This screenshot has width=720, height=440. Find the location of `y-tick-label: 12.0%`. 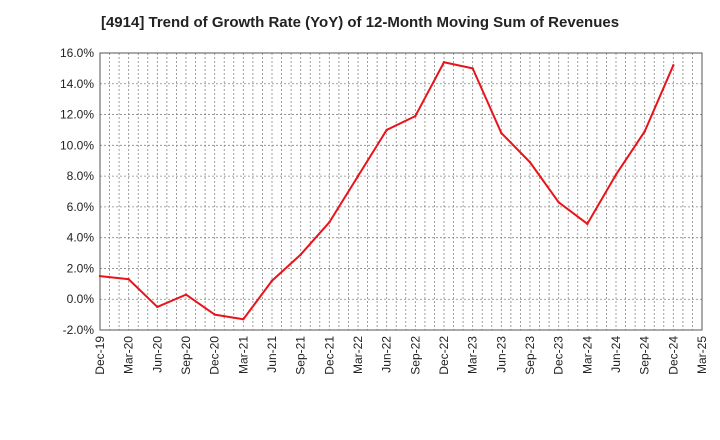

y-tick-label: 12.0% is located at coordinates (77, 115).